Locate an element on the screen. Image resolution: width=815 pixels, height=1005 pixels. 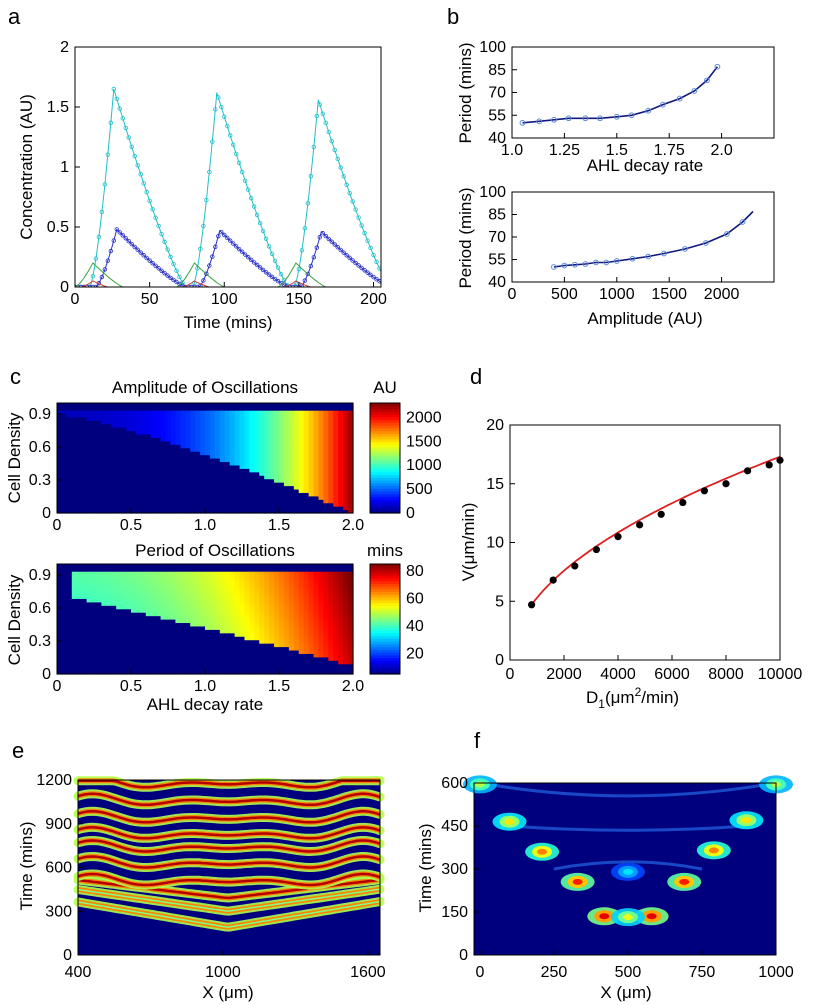
panel-d-ytick-label: 5 is located at coordinates (499, 601).